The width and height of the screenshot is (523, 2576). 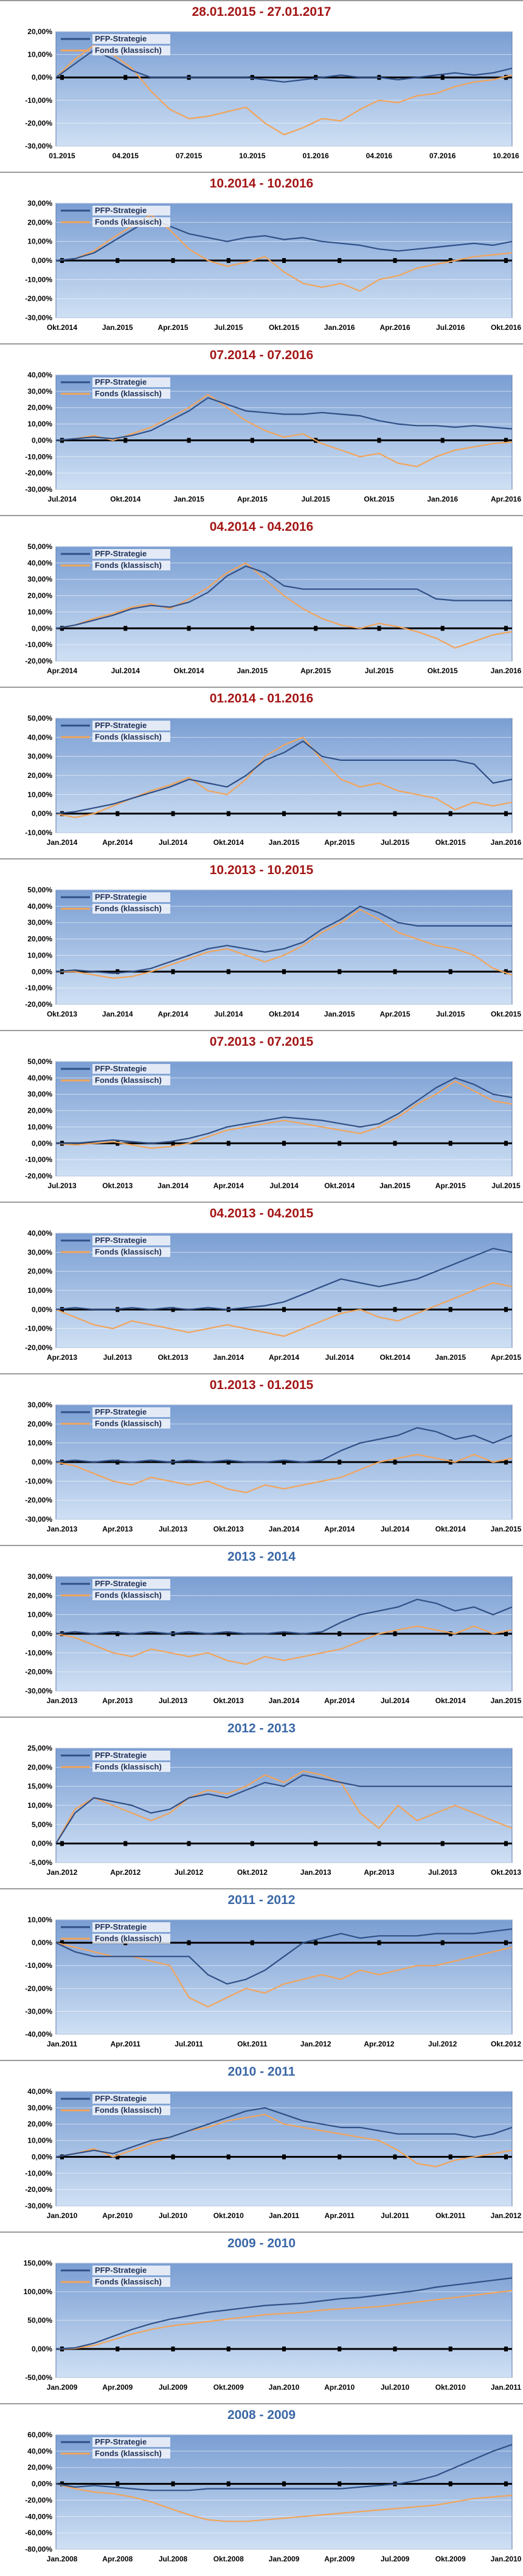 What do you see at coordinates (261, 1728) in the screenshot?
I see `chart-title: 2012 - 2013` at bounding box center [261, 1728].